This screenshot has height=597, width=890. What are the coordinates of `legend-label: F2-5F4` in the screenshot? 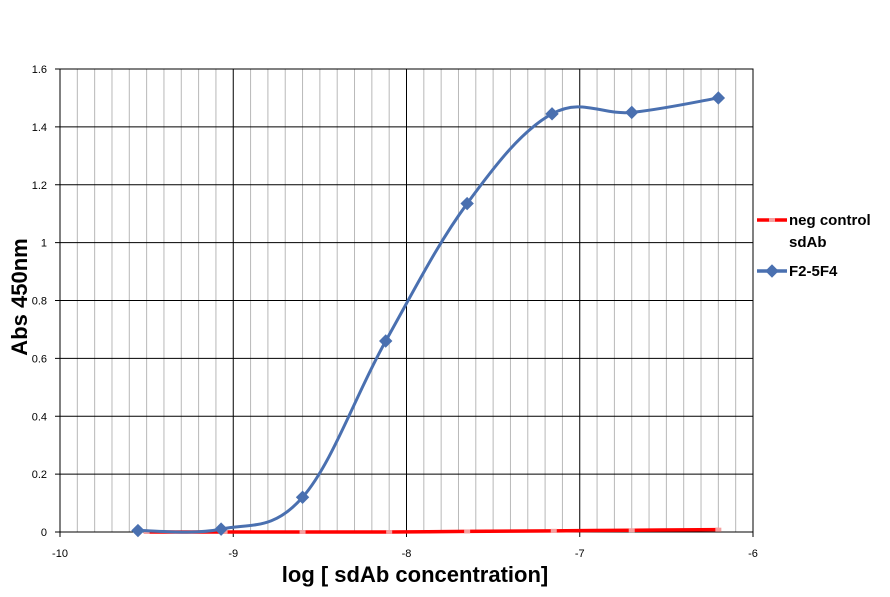 It's located at (813, 271).